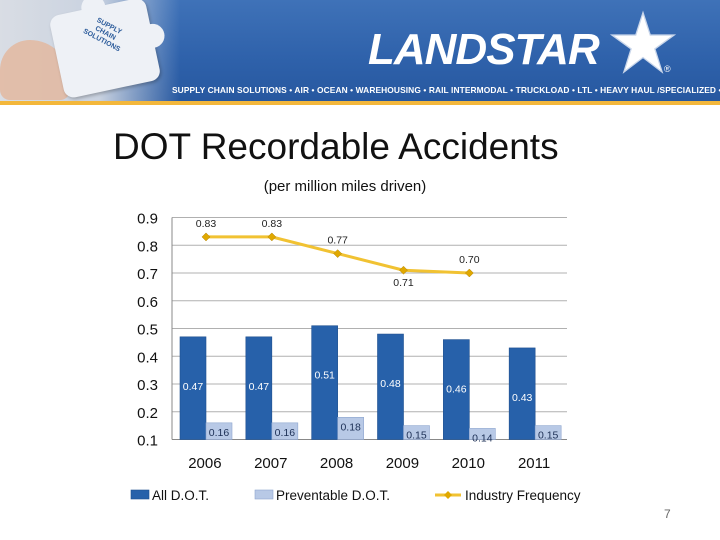 The image size is (720, 540). I want to click on line-data-label: 0.77, so click(337, 241).